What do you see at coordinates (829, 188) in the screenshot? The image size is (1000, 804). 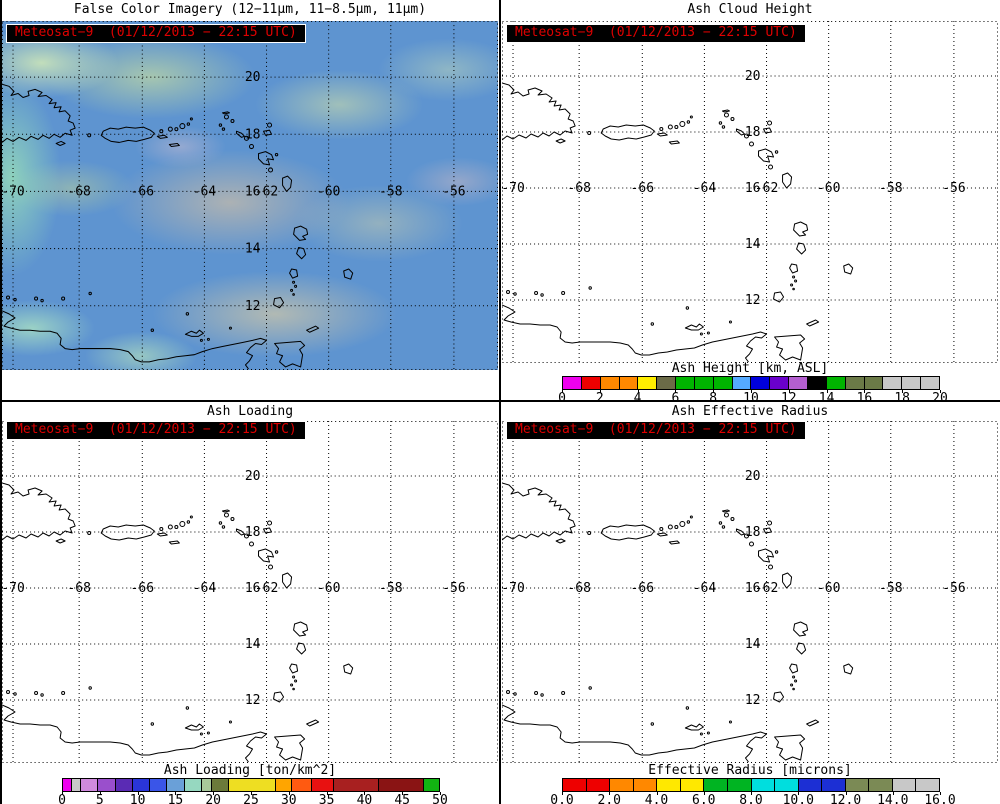 I see `lon-label: -60` at bounding box center [829, 188].